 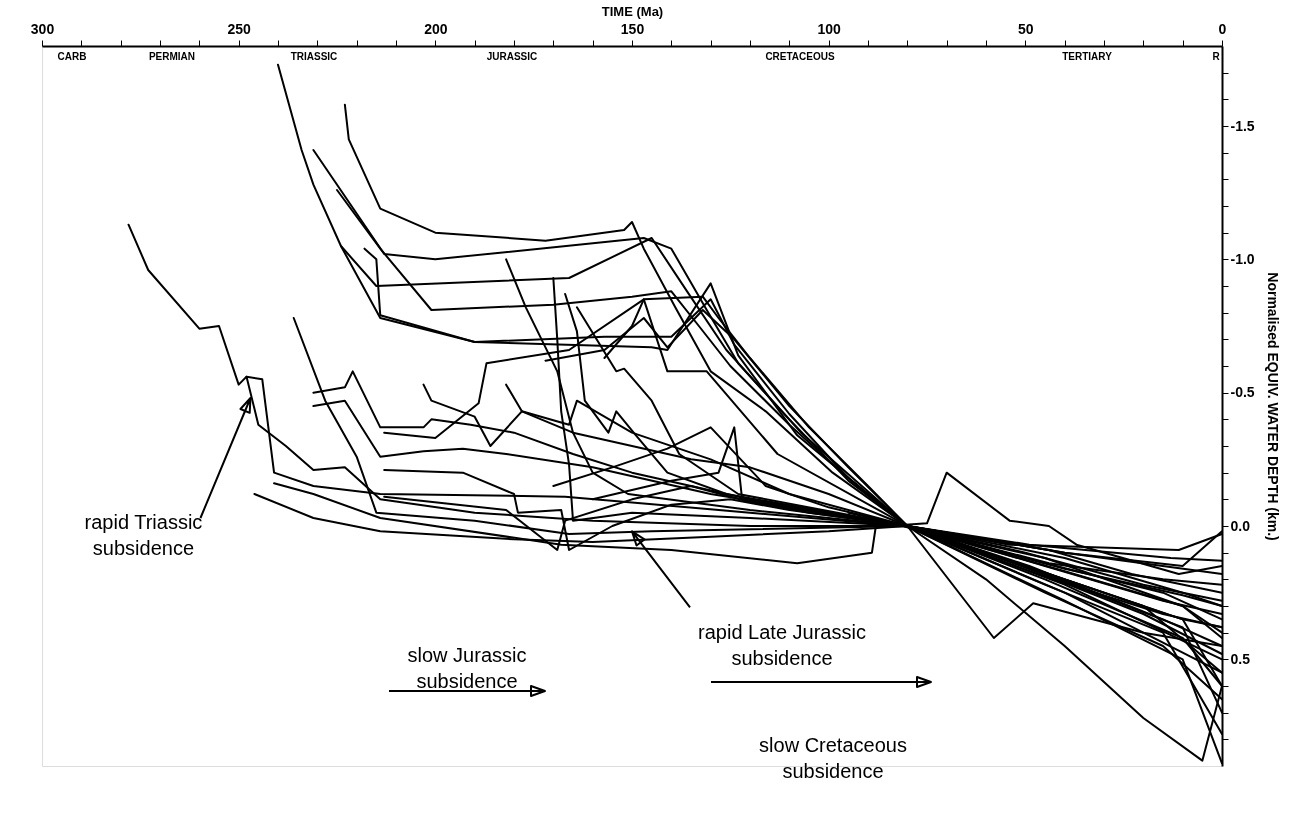 What do you see at coordinates (1216, 56) in the screenshot?
I see `annotation: R` at bounding box center [1216, 56].